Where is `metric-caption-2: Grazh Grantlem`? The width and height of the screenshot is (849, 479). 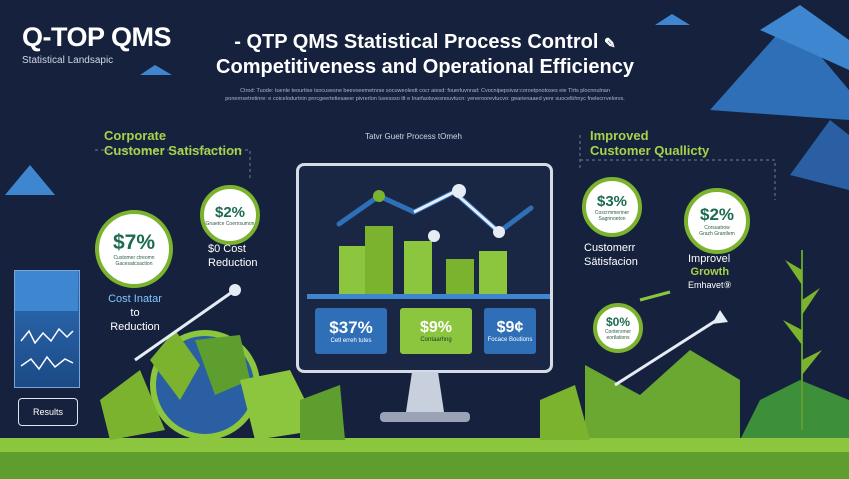
metric-caption-2: Grazh Grantlem is located at coordinates (717, 234).